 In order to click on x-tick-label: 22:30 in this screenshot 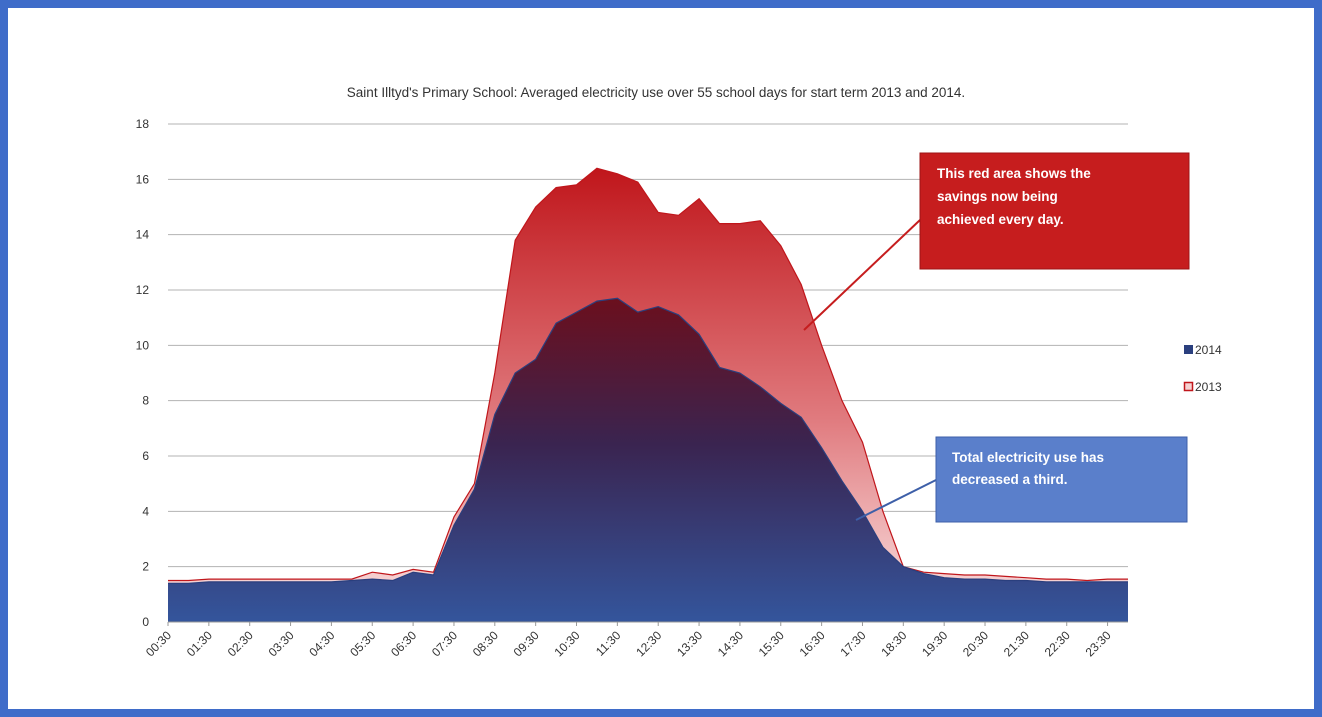, I will do `click(1057, 643)`.